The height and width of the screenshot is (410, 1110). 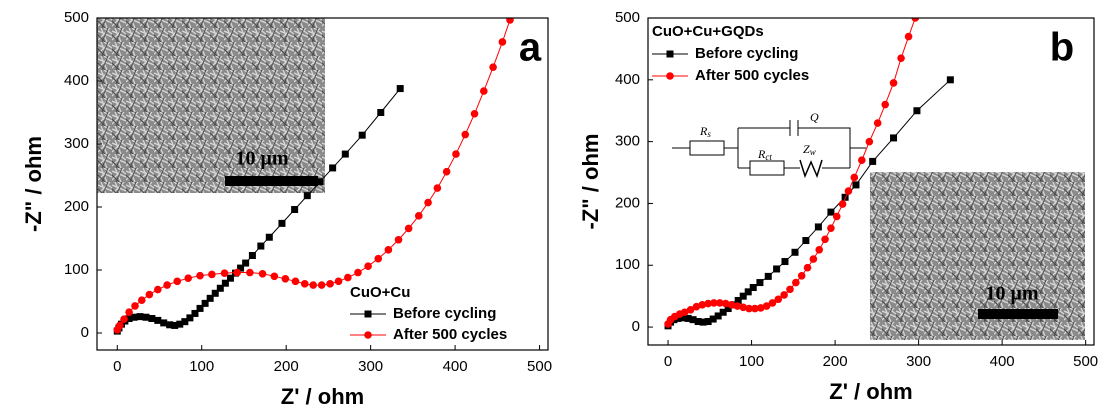 What do you see at coordinates (201, 366) in the screenshot?
I see `x-tick-label: 100` at bounding box center [201, 366].